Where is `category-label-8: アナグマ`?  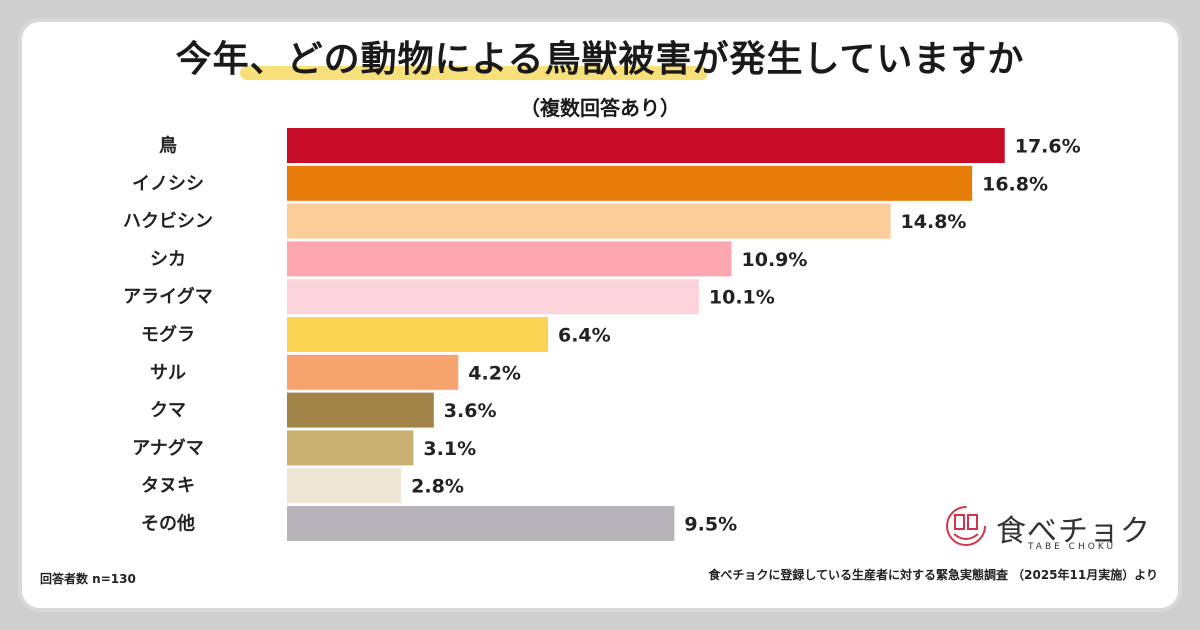 category-label-8: アナグマ is located at coordinates (168, 448).